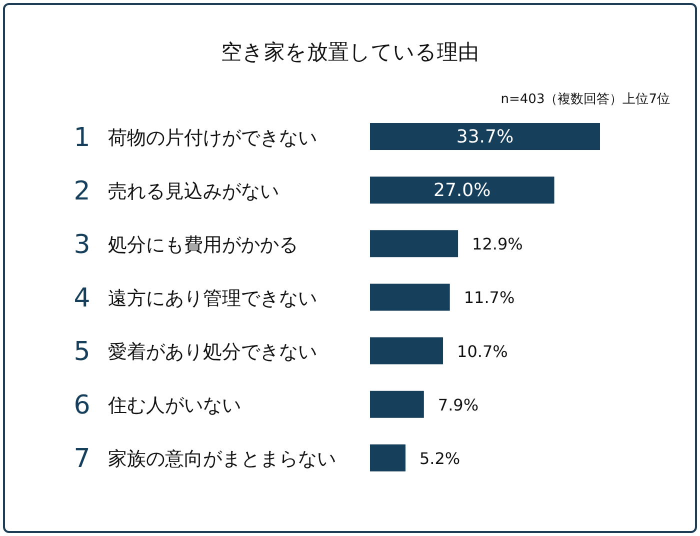  I want to click on y-tick-label: 4 遠方にあり管理できない, so click(195, 299).